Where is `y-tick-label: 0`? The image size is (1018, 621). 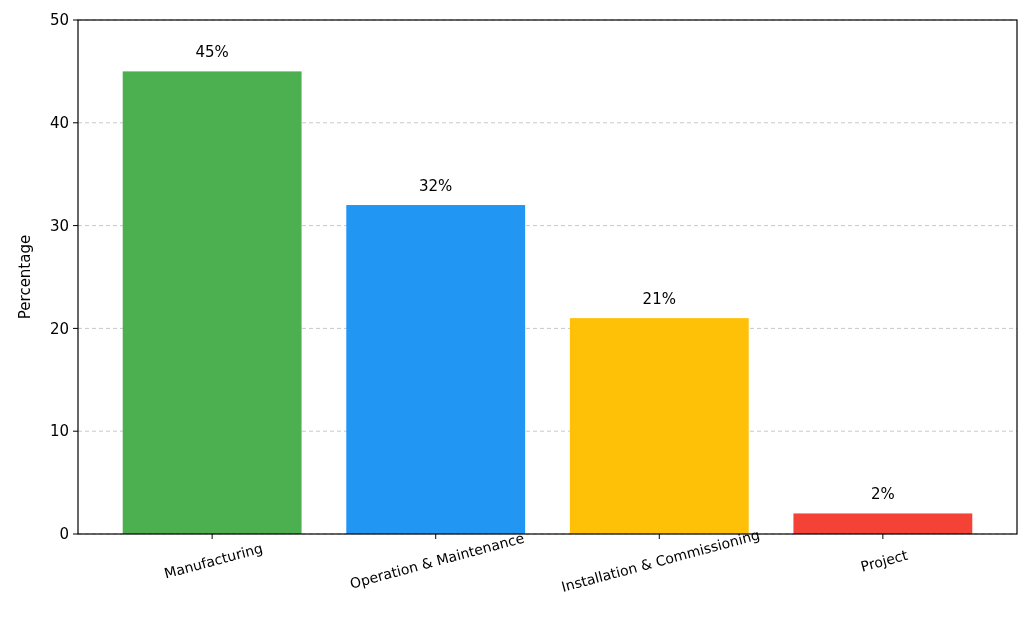
y-tick-label: 0 is located at coordinates (64, 534).